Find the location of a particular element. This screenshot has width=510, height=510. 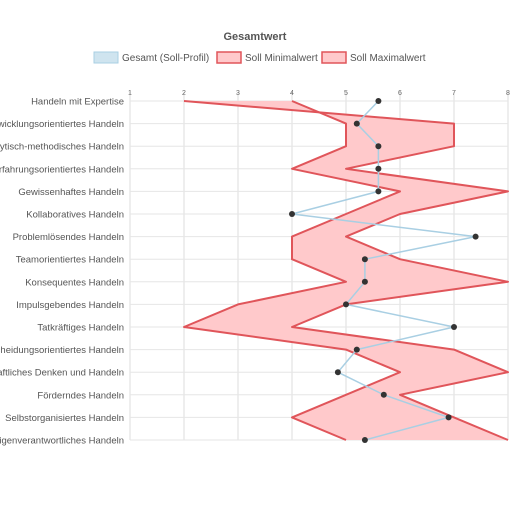

x-tick-label: 7 is located at coordinates (454, 93).